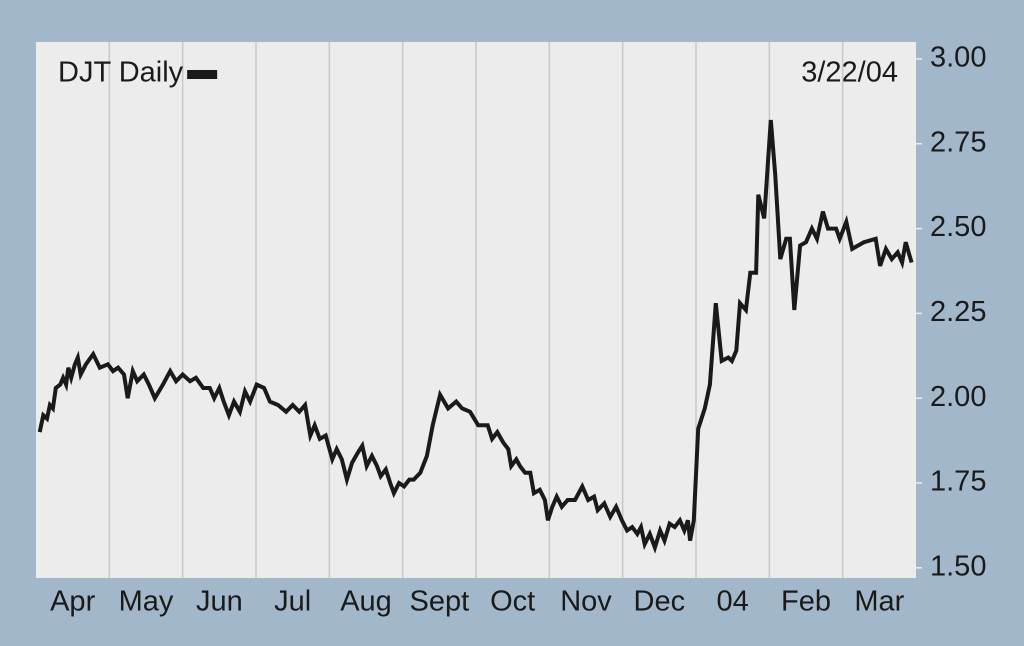 The image size is (1024, 646). What do you see at coordinates (958, 397) in the screenshot?
I see `y-tick-label: 2.00` at bounding box center [958, 397].